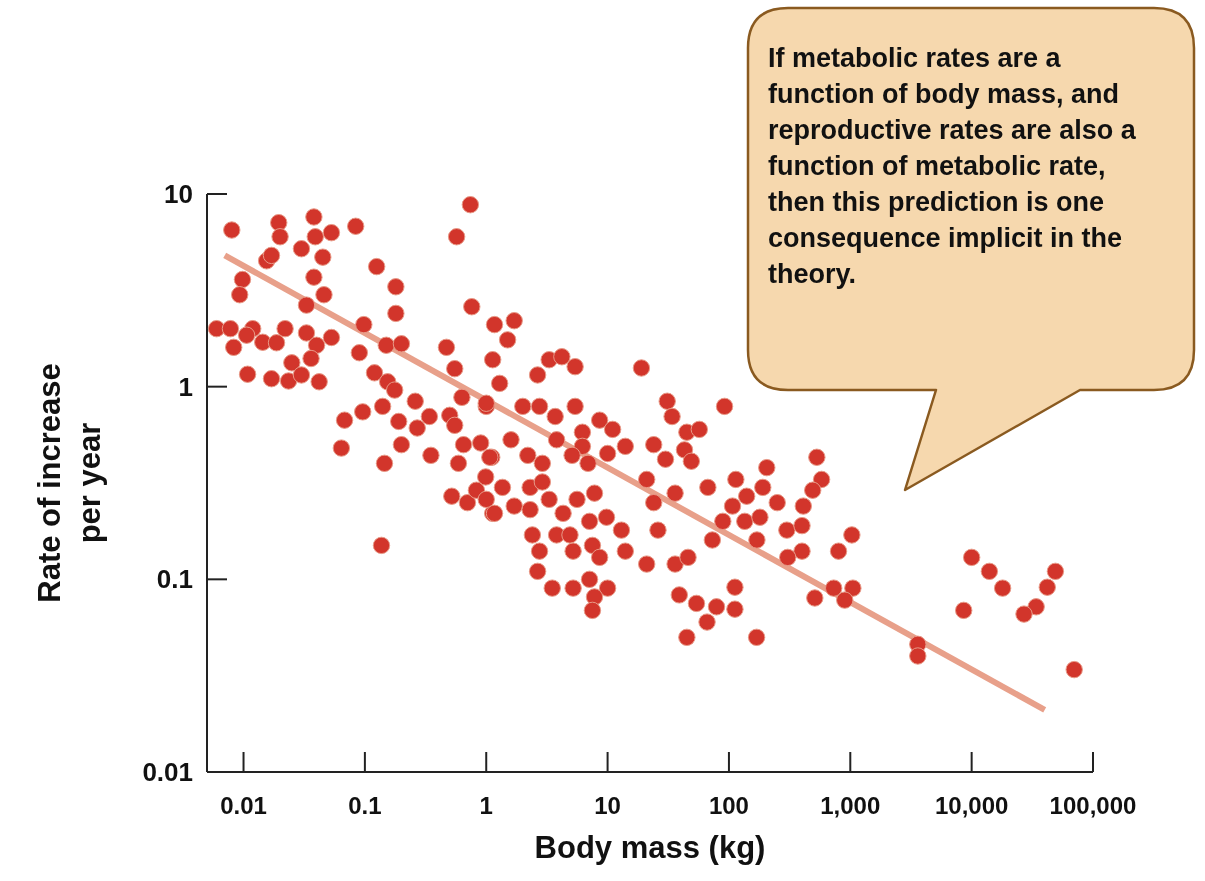 The height and width of the screenshot is (881, 1205). What do you see at coordinates (486, 805) in the screenshot?
I see `x-tick-label: 1` at bounding box center [486, 805].